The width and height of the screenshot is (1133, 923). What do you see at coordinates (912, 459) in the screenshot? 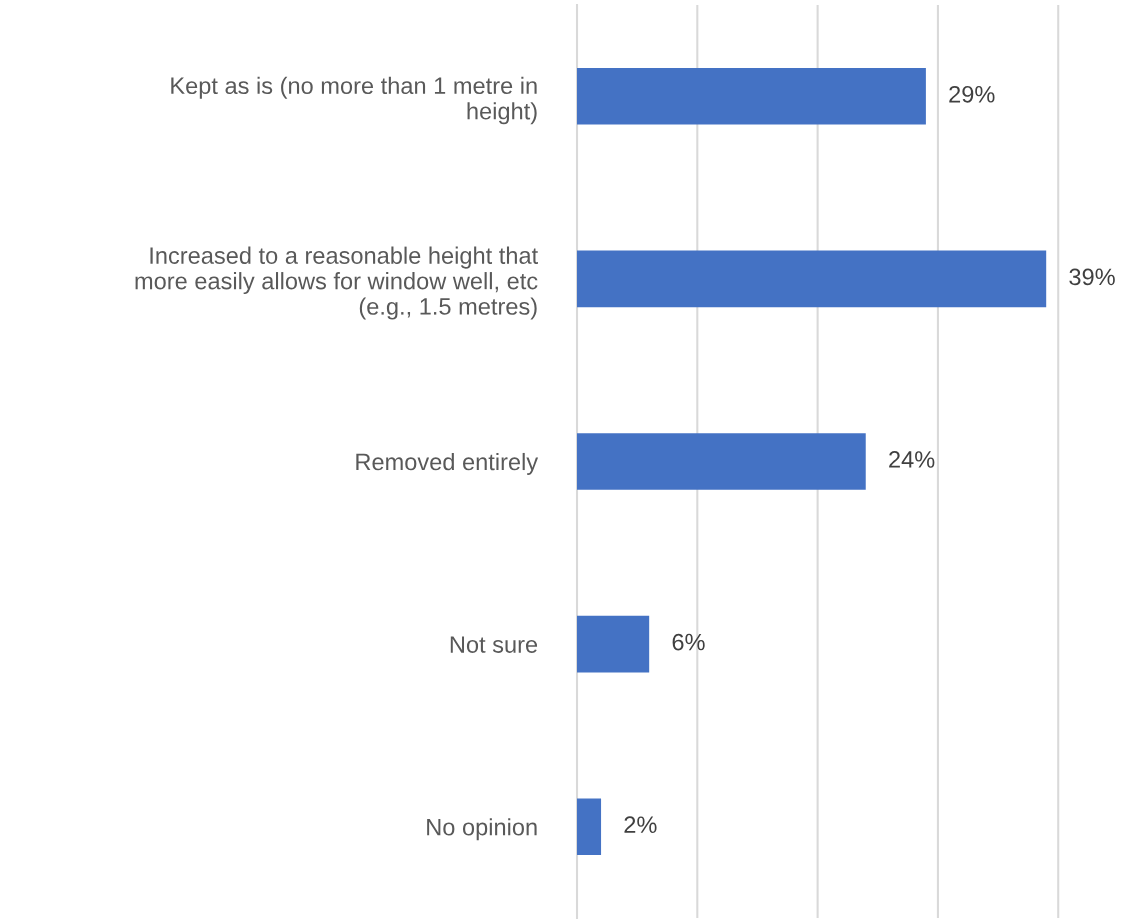
I see `data-label: 24%` at bounding box center [912, 459].